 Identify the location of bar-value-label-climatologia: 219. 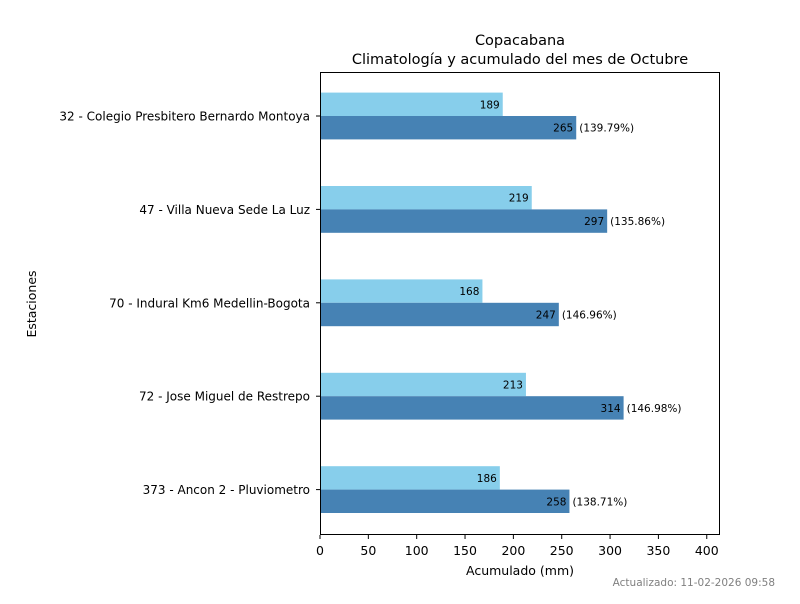
(519, 199).